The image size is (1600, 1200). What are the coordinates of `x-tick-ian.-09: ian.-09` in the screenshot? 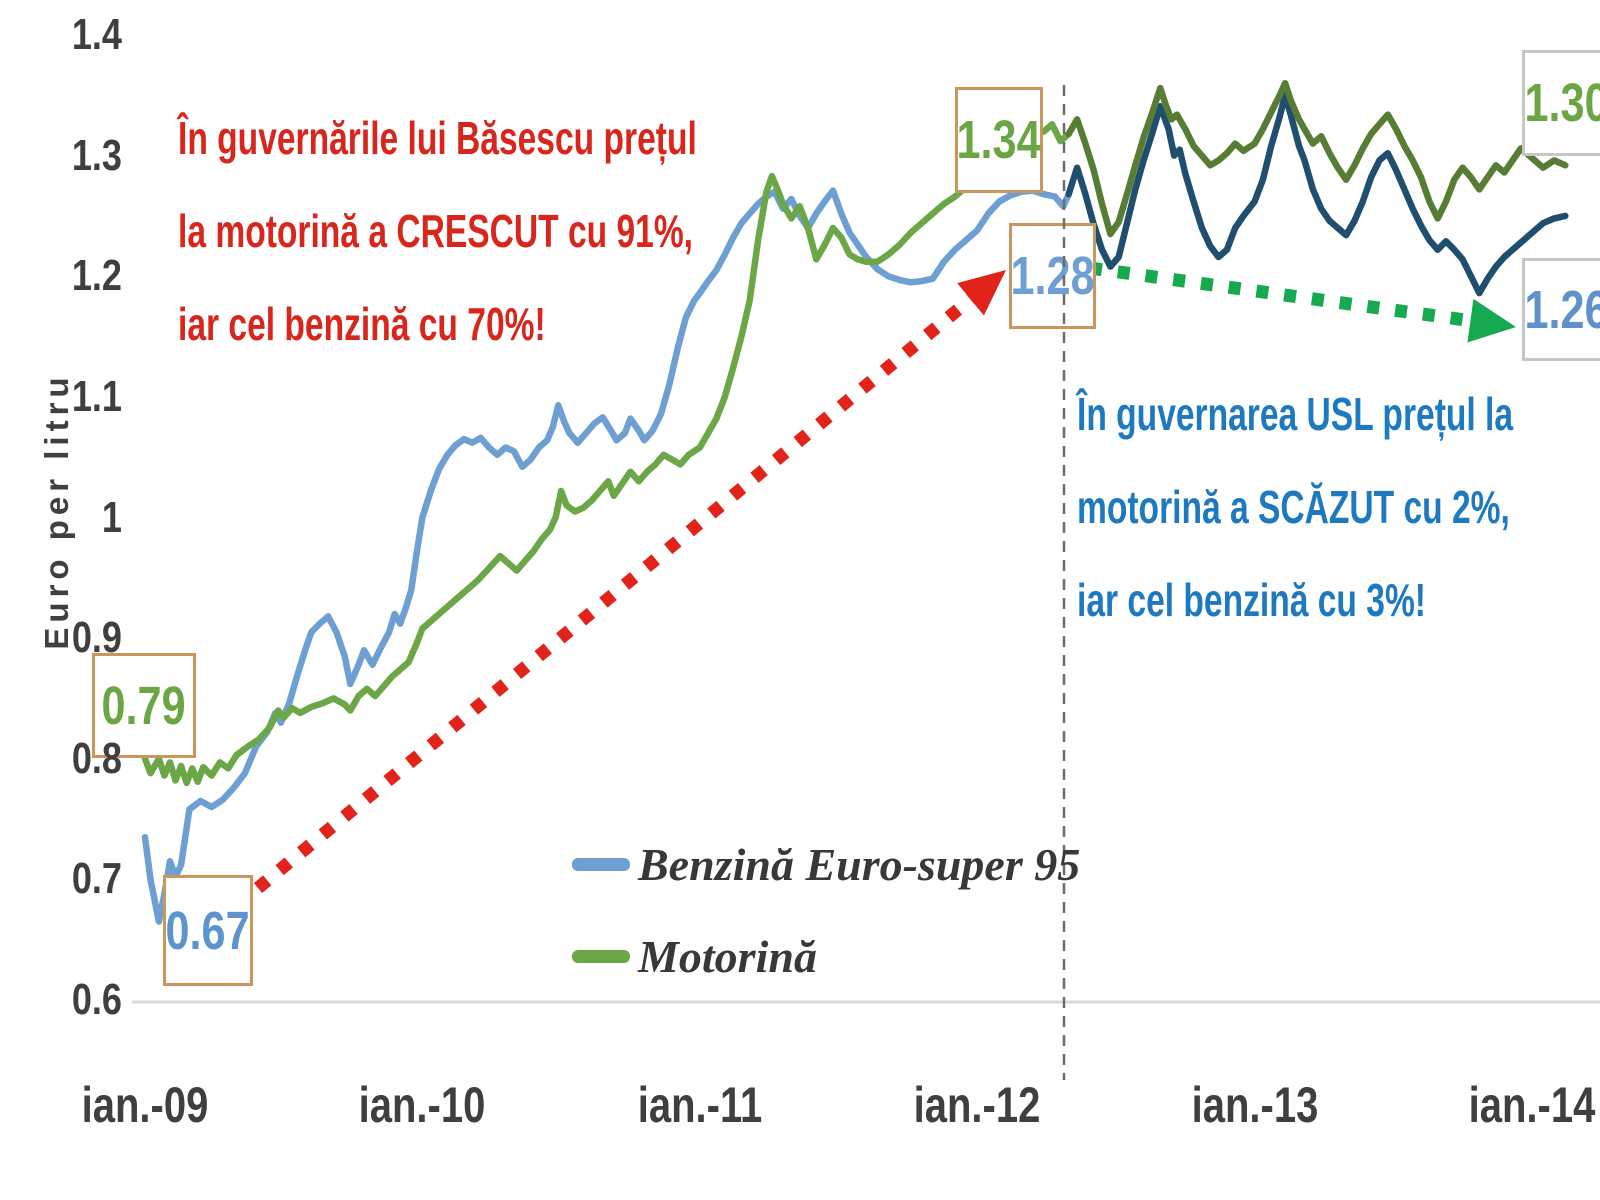 It's located at (145, 1105).